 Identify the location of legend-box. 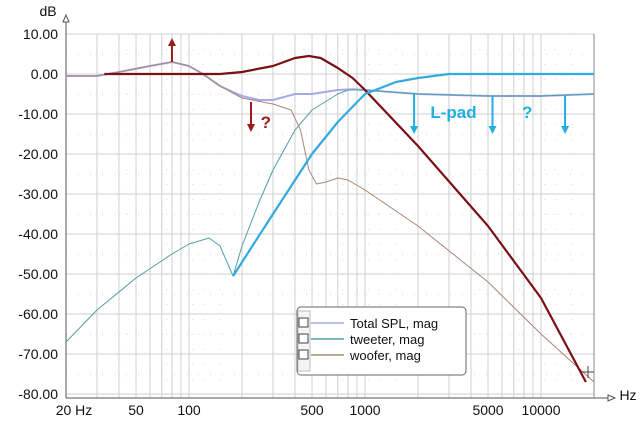
(381, 341).